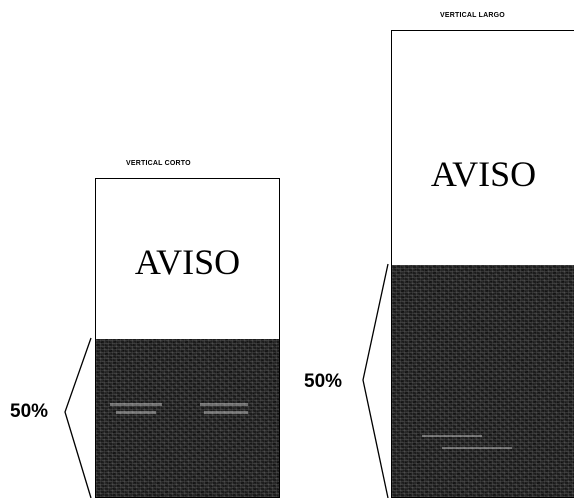 The image size is (574, 498). I want to click on long-vertical-title: VERTICAL LARGO, so click(472, 15).